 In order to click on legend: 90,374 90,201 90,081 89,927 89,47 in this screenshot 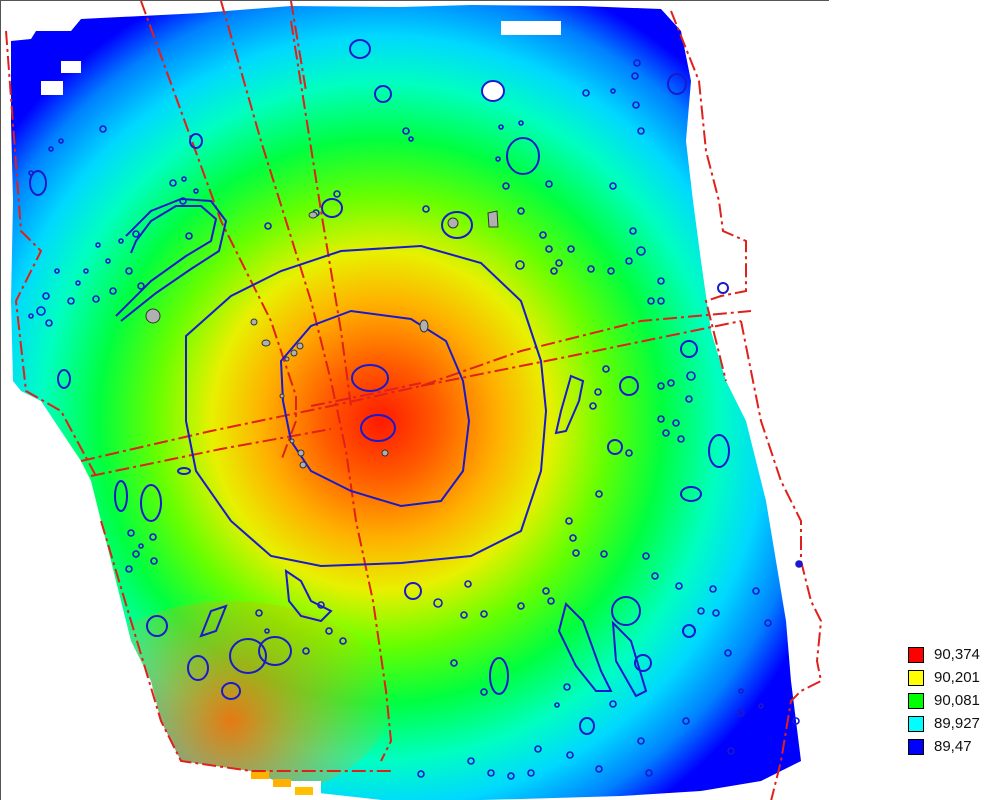, I will do `click(955, 700)`.